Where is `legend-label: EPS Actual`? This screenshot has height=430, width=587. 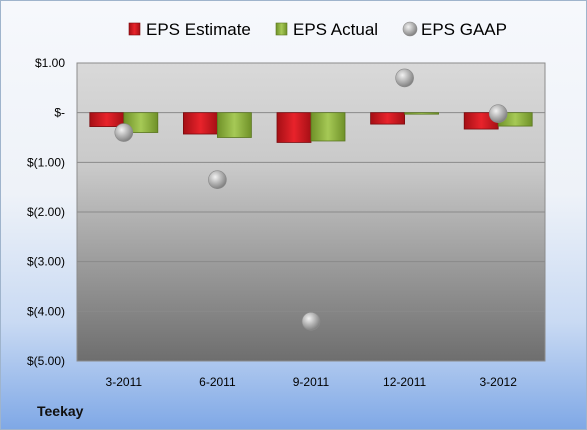 legend-label: EPS Actual is located at coordinates (335, 29).